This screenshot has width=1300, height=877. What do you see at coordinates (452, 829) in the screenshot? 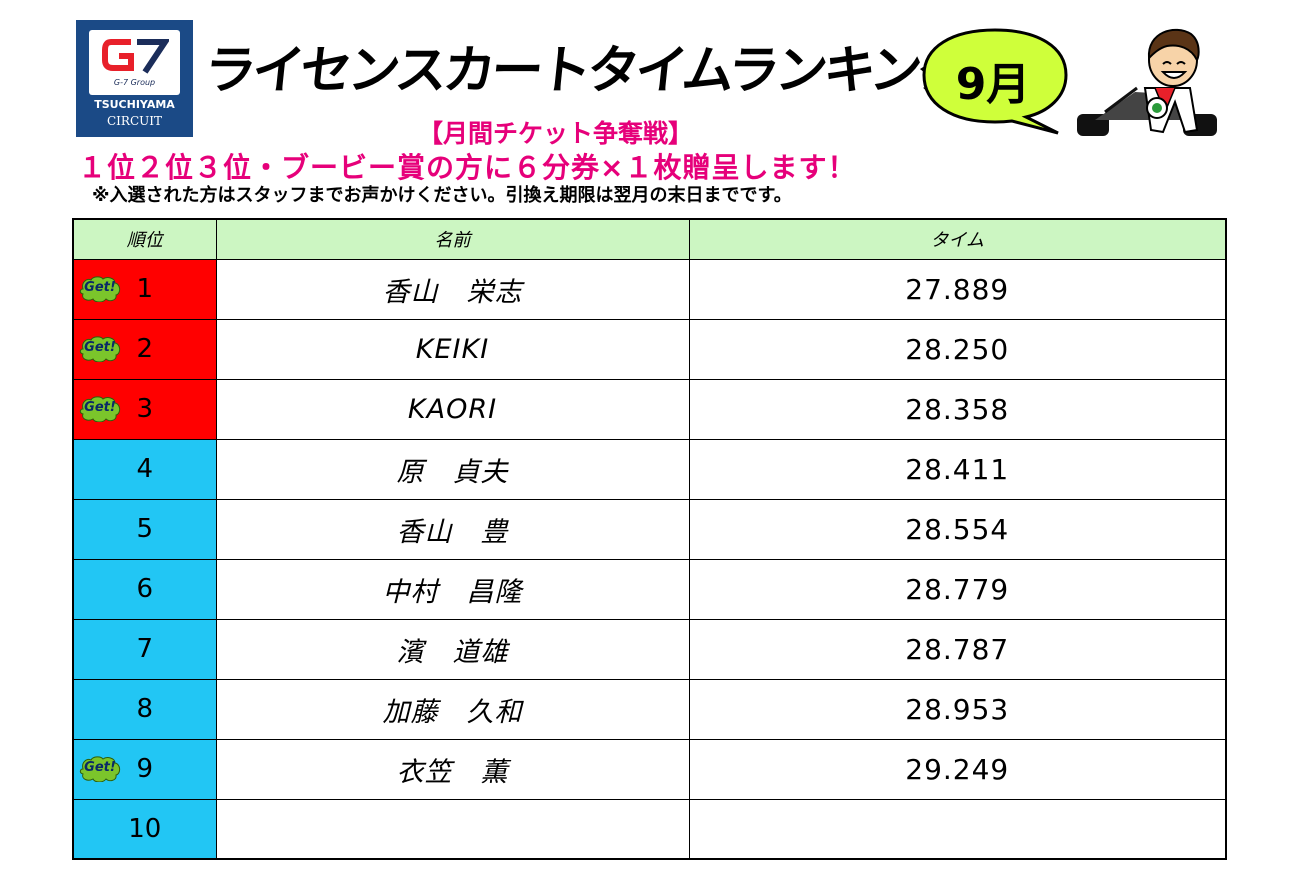
I see `driver-name-cell` at bounding box center [452, 829].